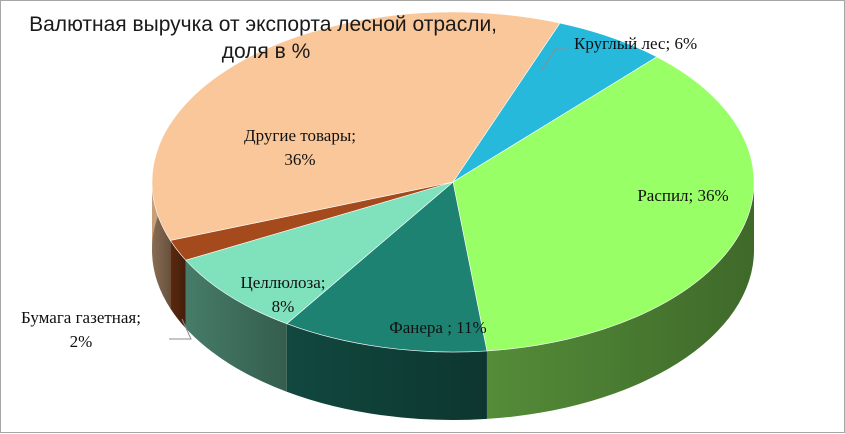 This screenshot has width=845, height=434. I want to click on slice-1-label-line: Круглый лес; 6%, so click(635, 43).